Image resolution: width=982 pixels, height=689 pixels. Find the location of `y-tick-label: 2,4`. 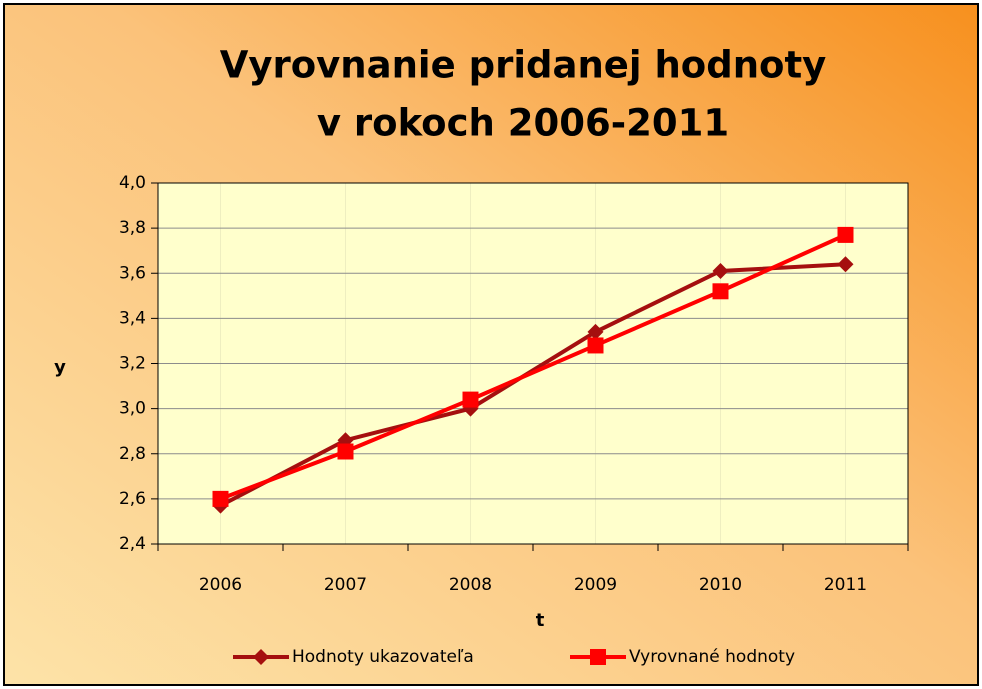

y-tick-label: 2,4 is located at coordinates (132, 544).